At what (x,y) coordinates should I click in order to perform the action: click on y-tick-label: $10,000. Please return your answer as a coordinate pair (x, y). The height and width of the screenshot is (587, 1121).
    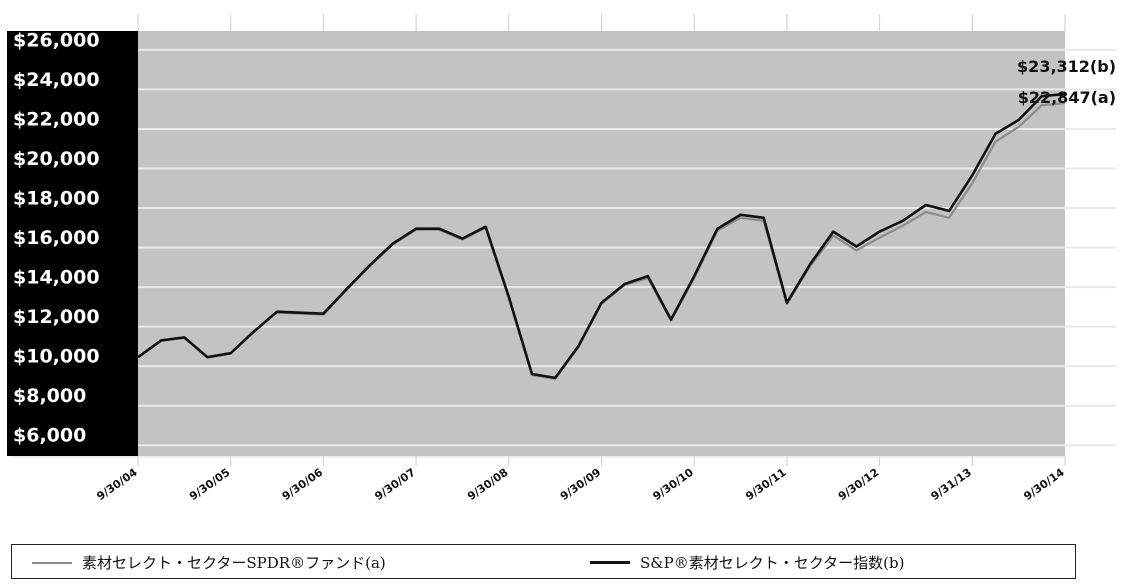
    Looking at the image, I should click on (56, 357).